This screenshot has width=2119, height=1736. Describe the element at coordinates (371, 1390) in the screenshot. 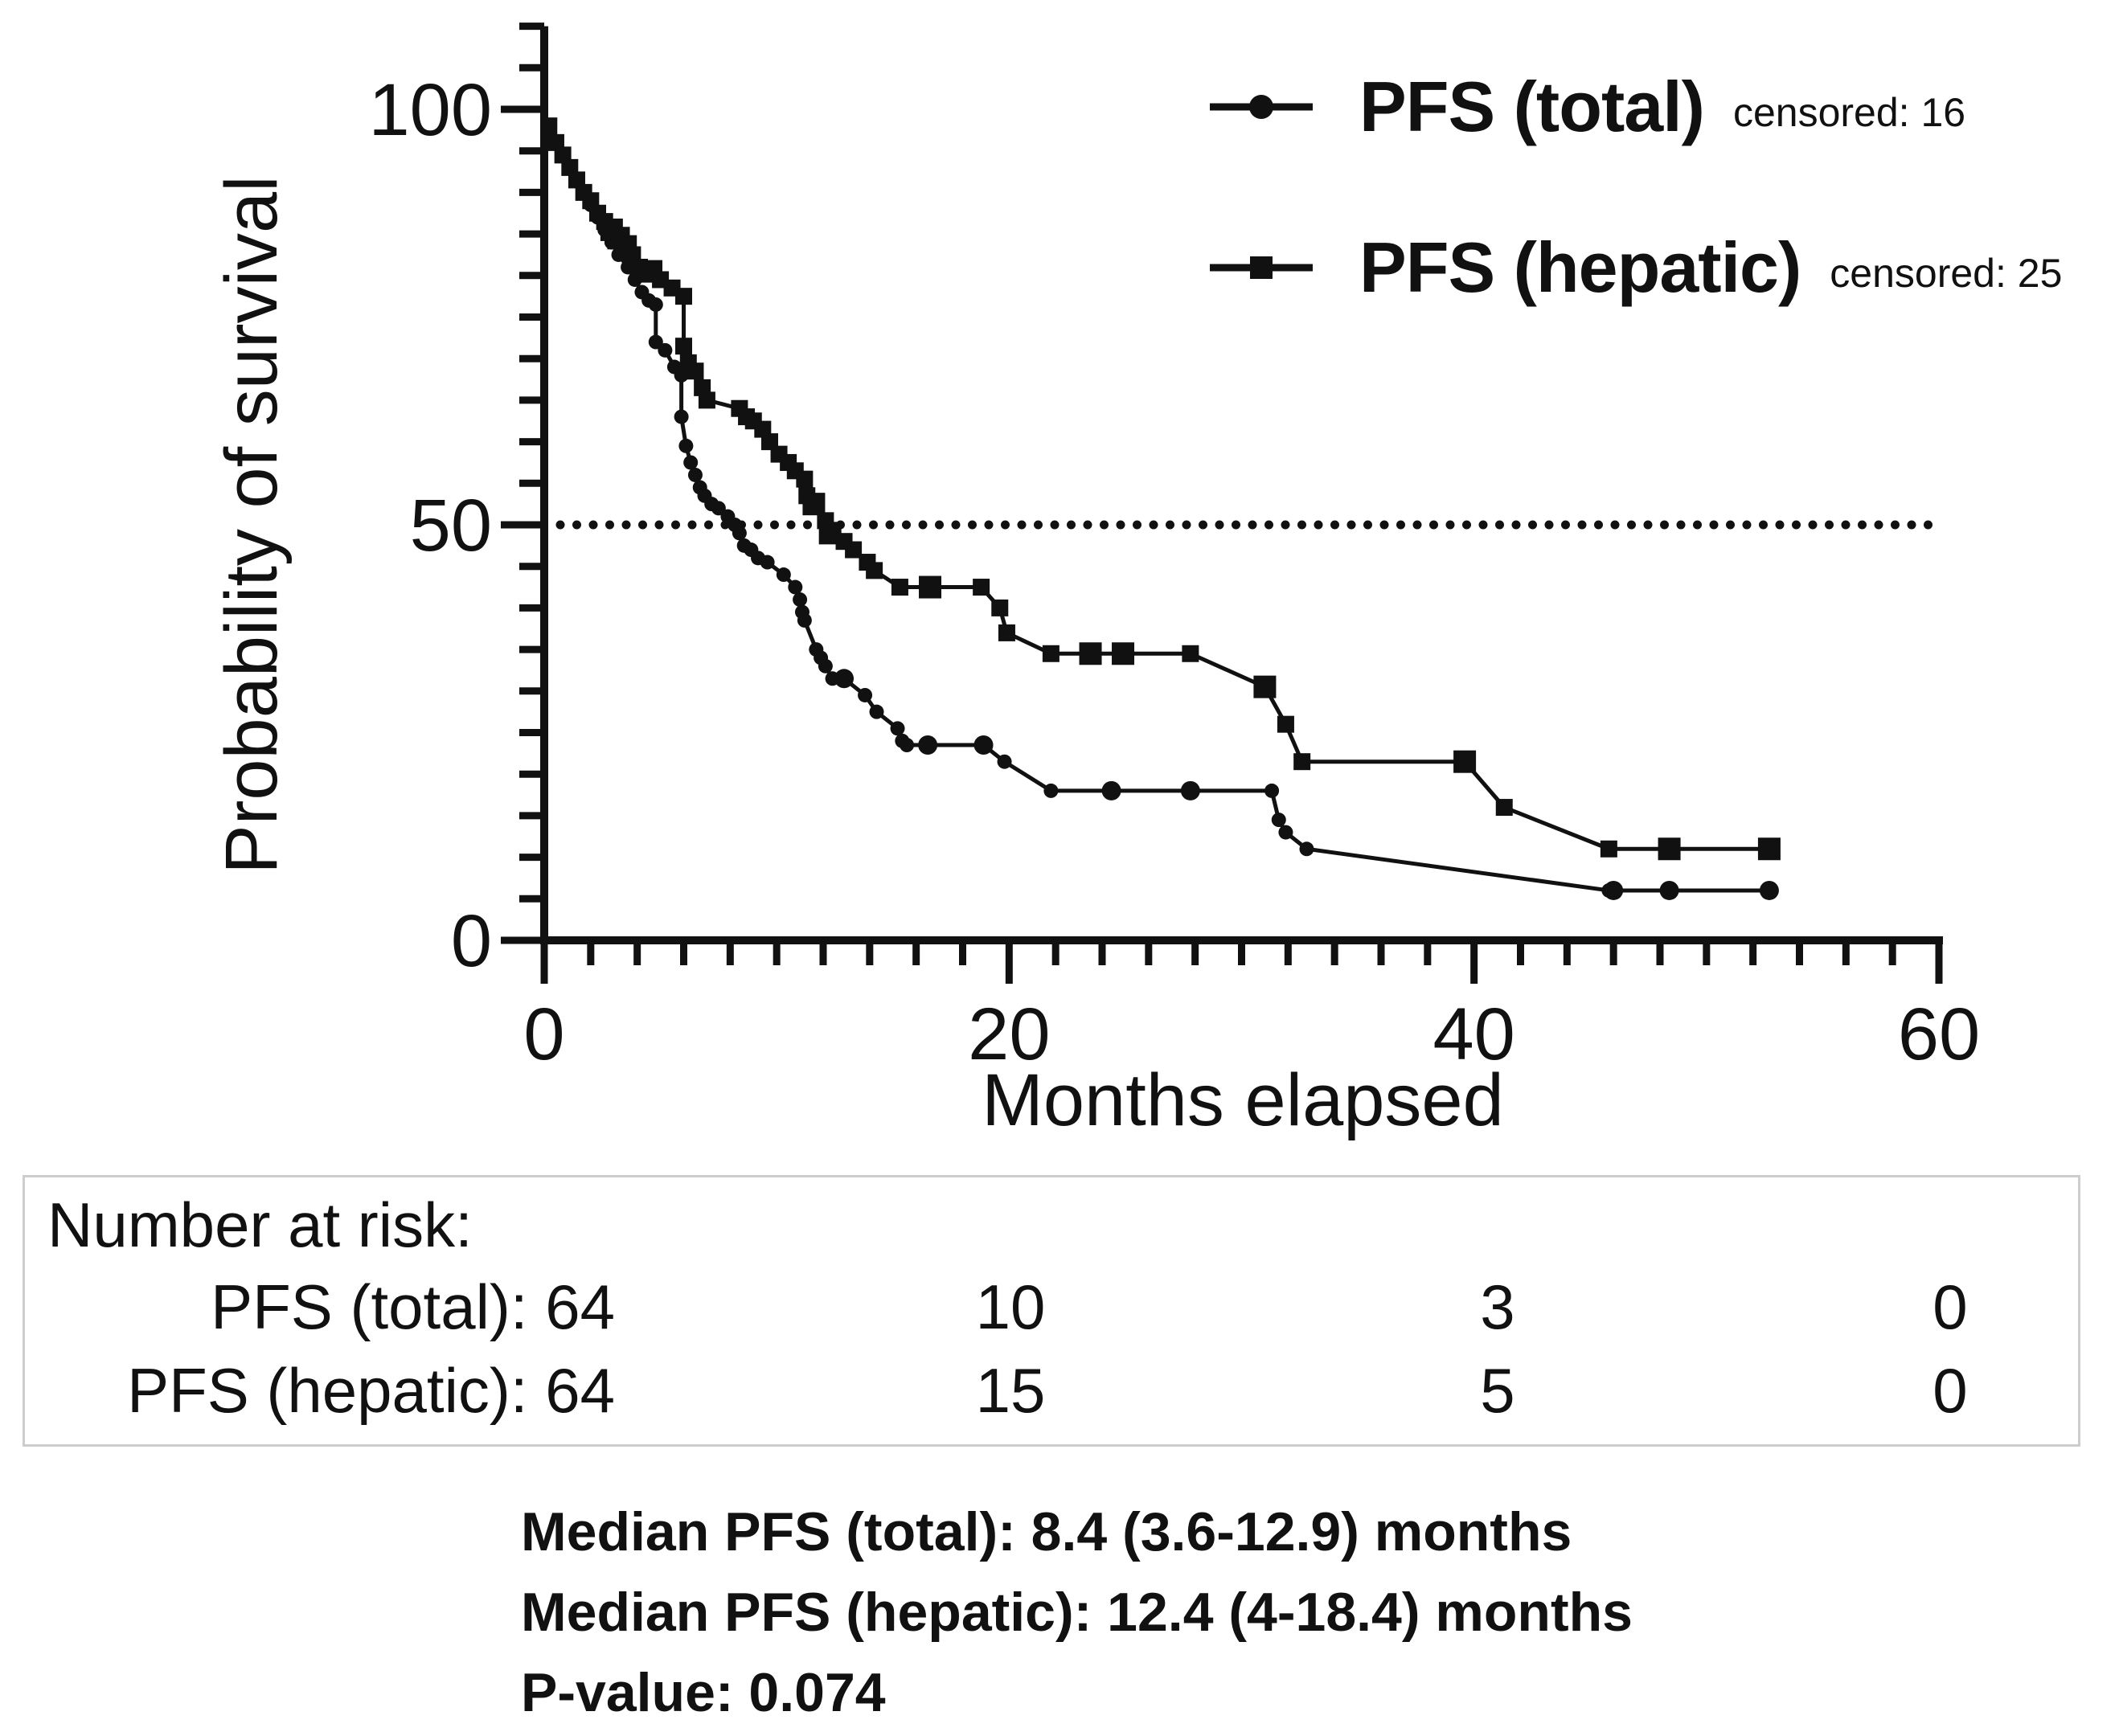

I see `risk-row-label: PFS (hepatic): 64` at that location.